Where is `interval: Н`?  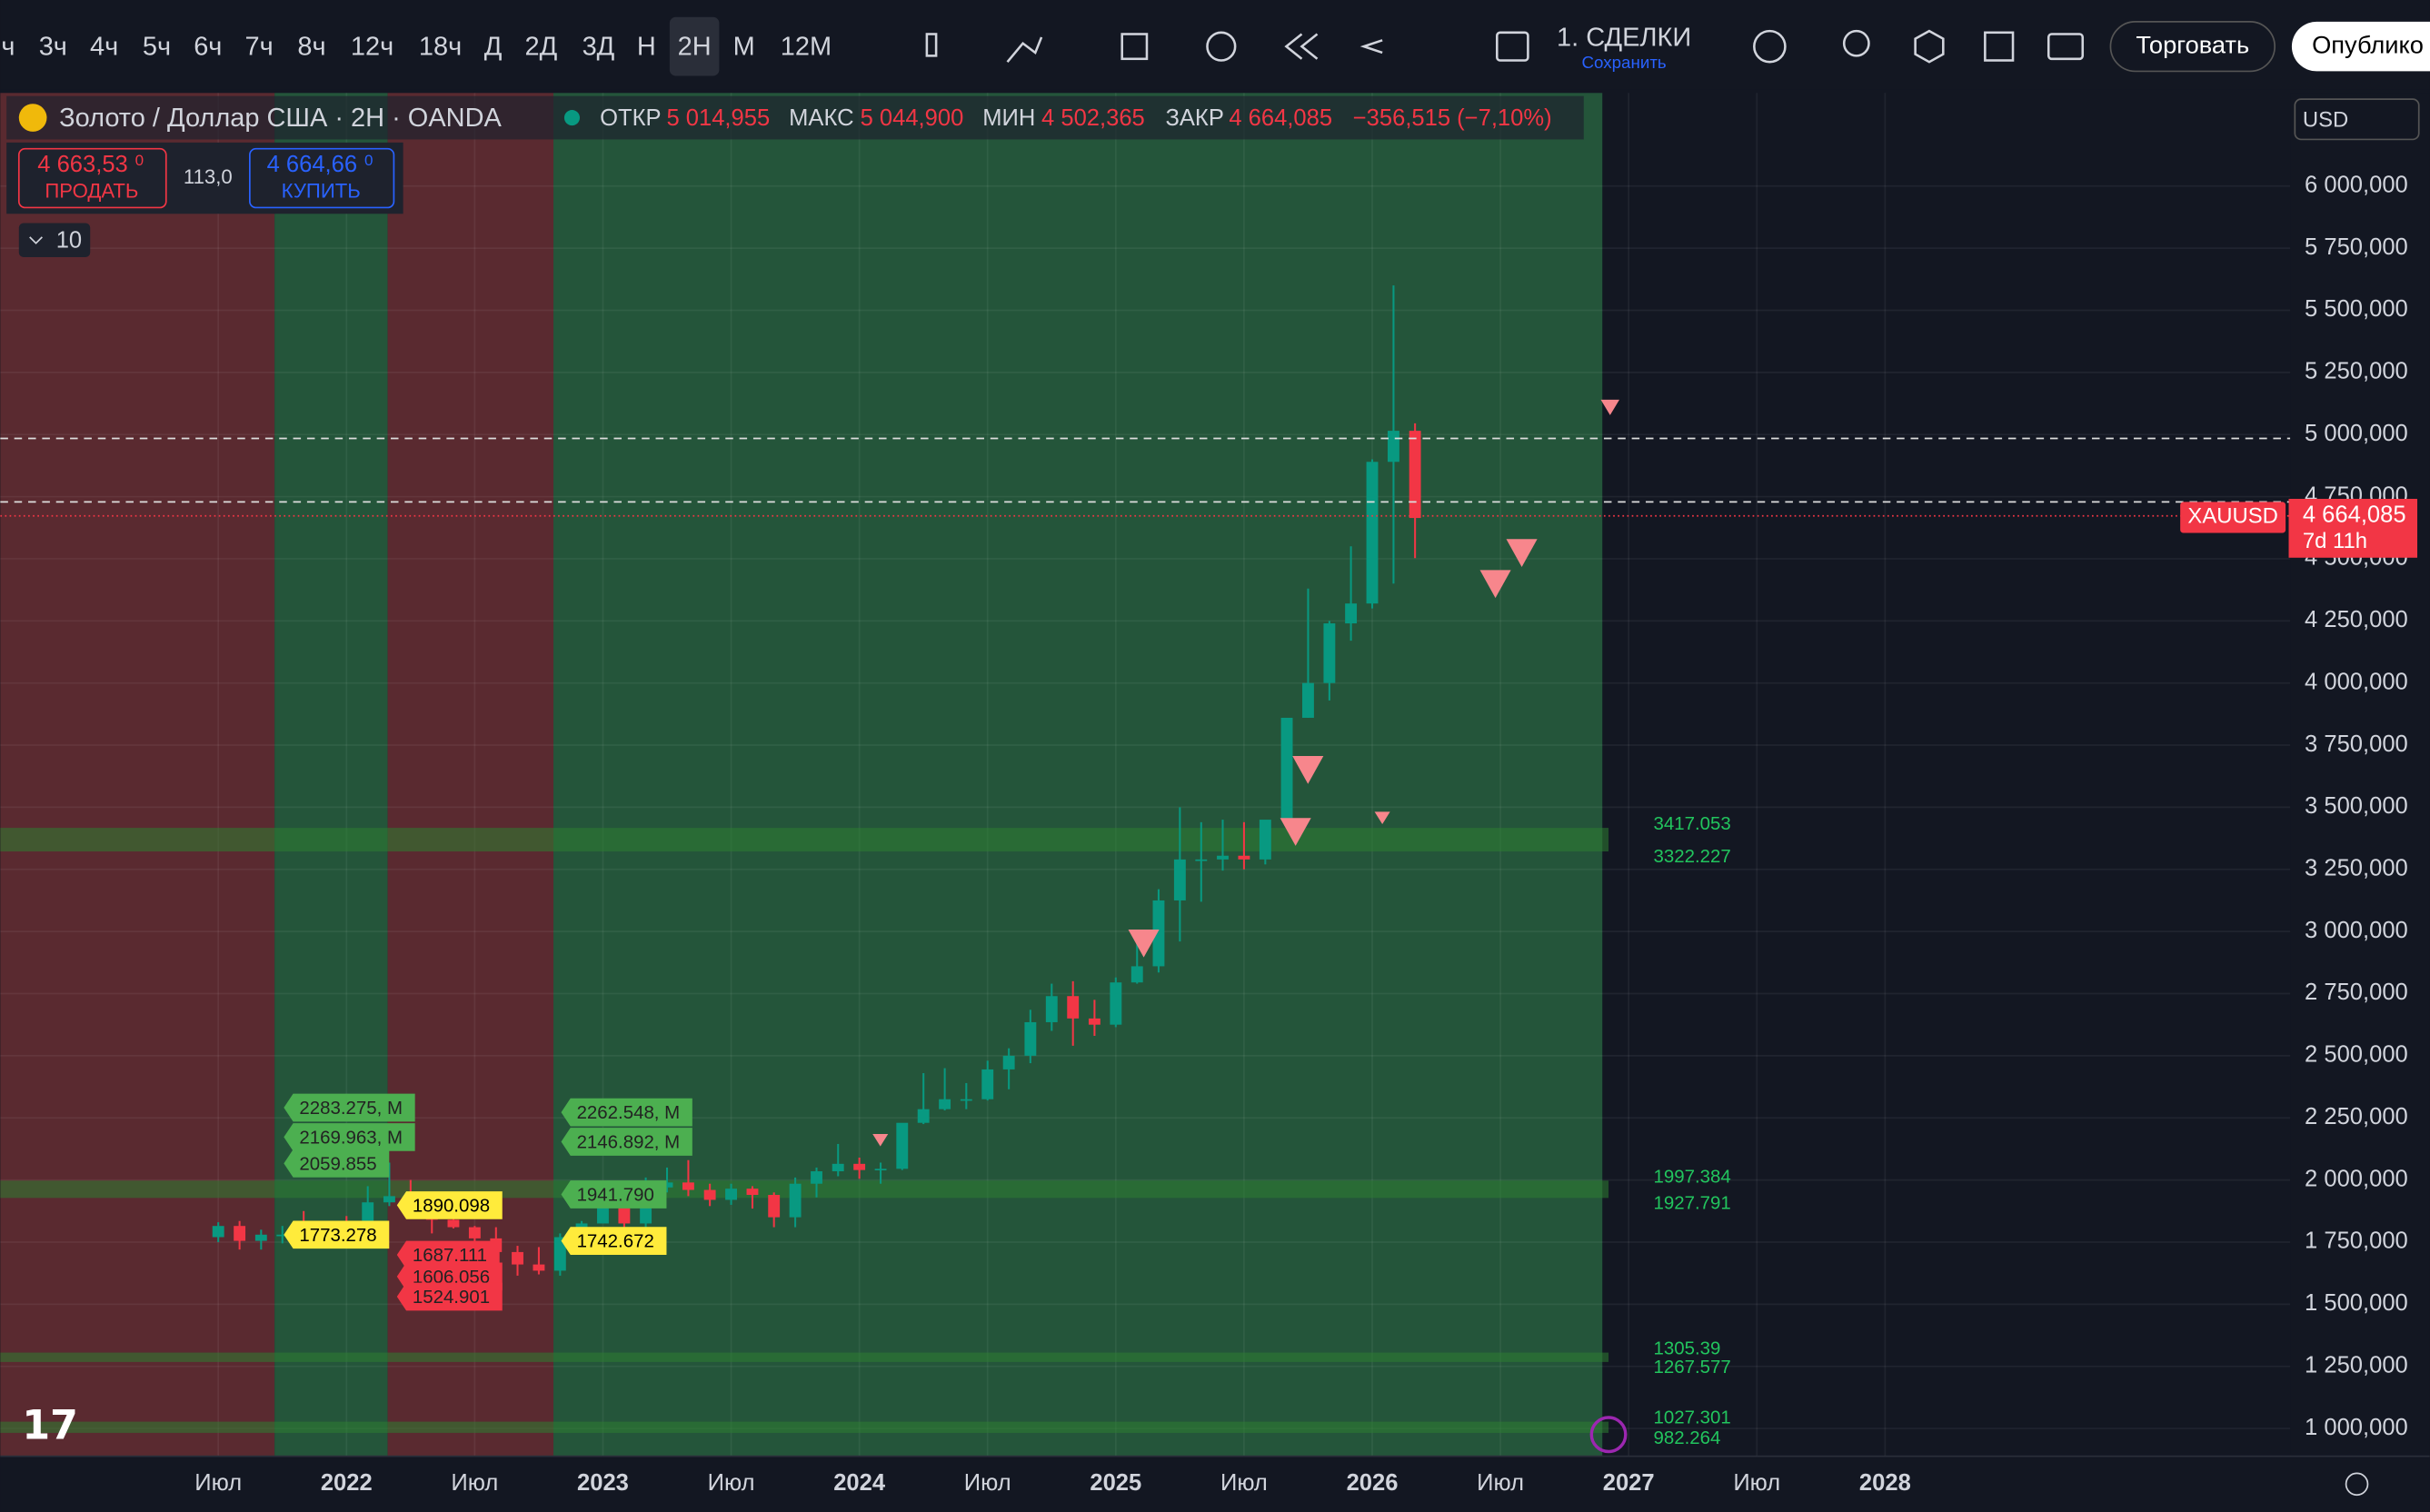
interval: Н is located at coordinates (646, 47).